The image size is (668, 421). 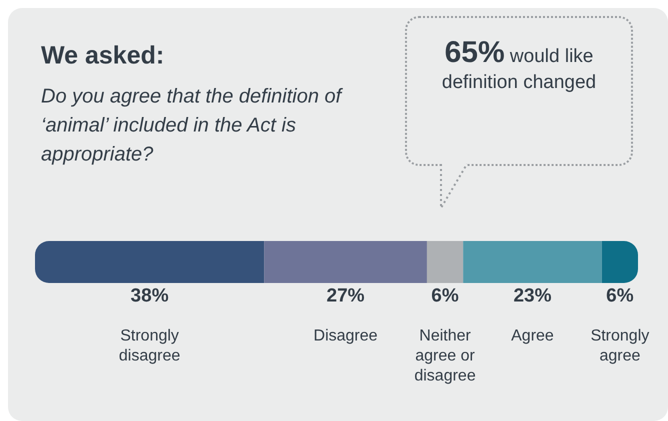 I want to click on data-label: 23%, so click(x=532, y=296).